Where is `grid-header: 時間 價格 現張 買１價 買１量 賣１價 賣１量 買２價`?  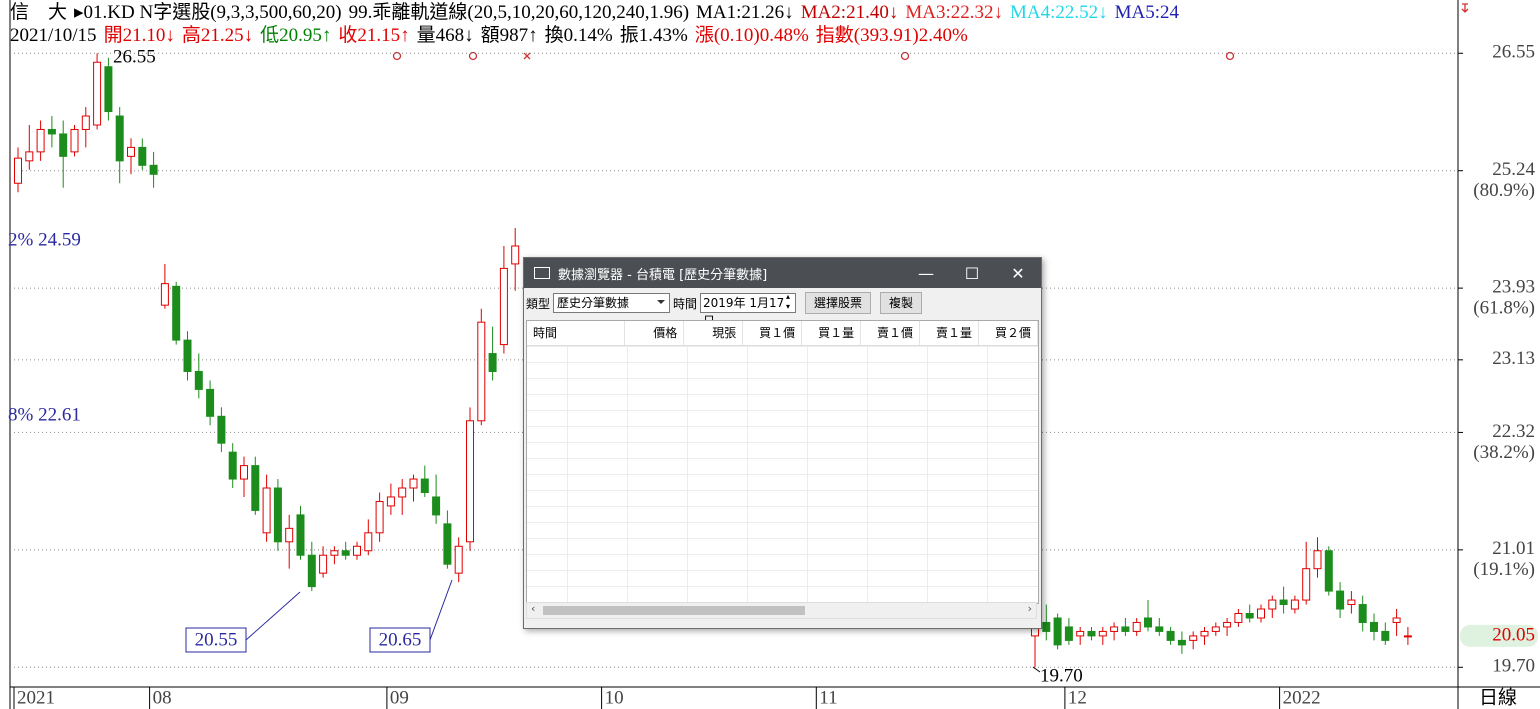 grid-header: 時間 價格 現張 買１價 買１量 賣１價 賣１量 買２價 is located at coordinates (782, 333).